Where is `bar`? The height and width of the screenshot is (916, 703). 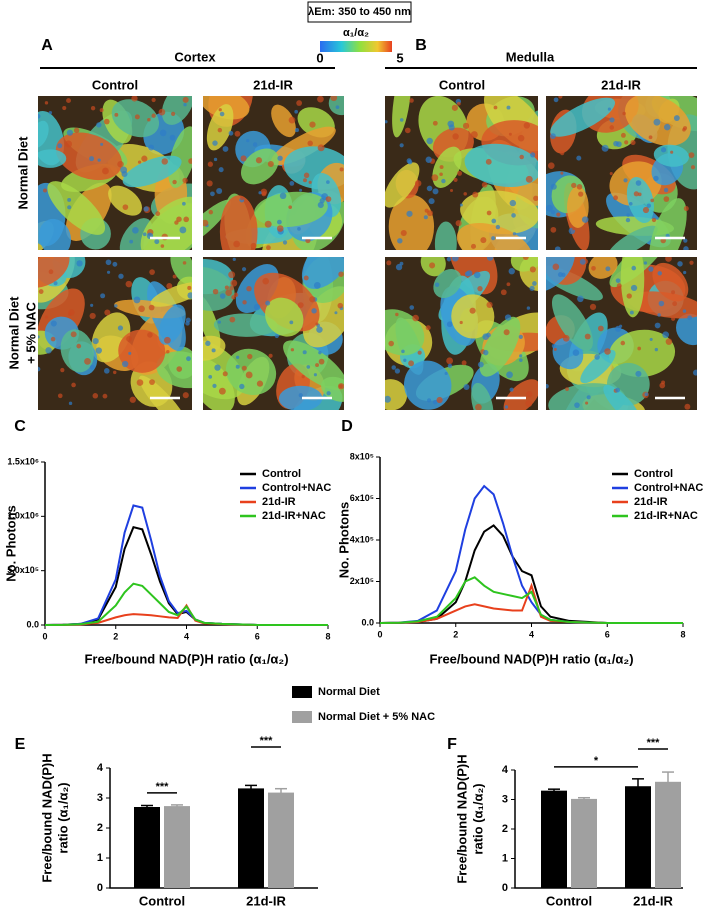
bar is located at coordinates (281, 840).